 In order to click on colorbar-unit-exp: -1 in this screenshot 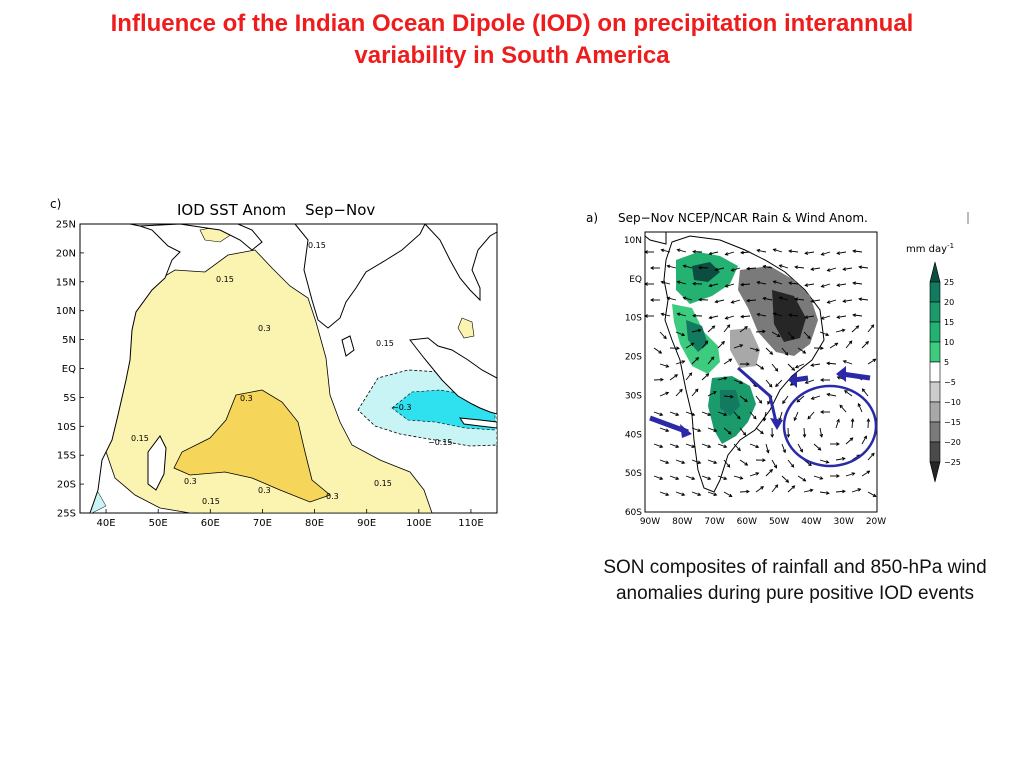, I will do `click(950, 246)`.